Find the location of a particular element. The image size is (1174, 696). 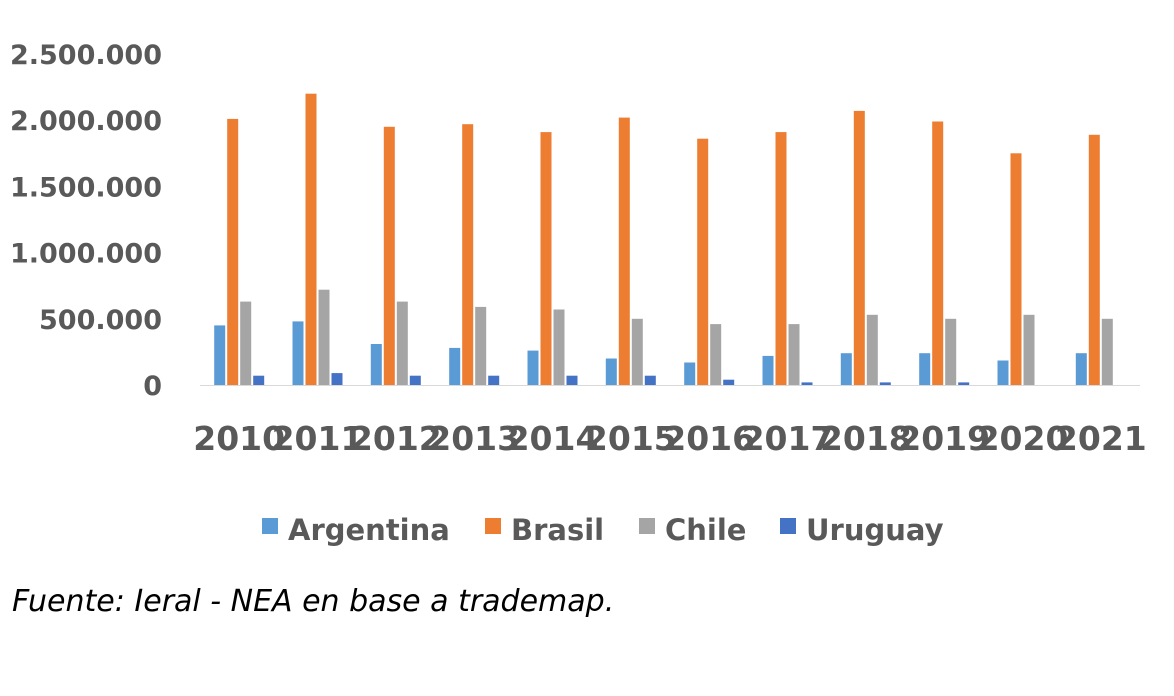

bar-uruguay-2015 is located at coordinates (650, 380).